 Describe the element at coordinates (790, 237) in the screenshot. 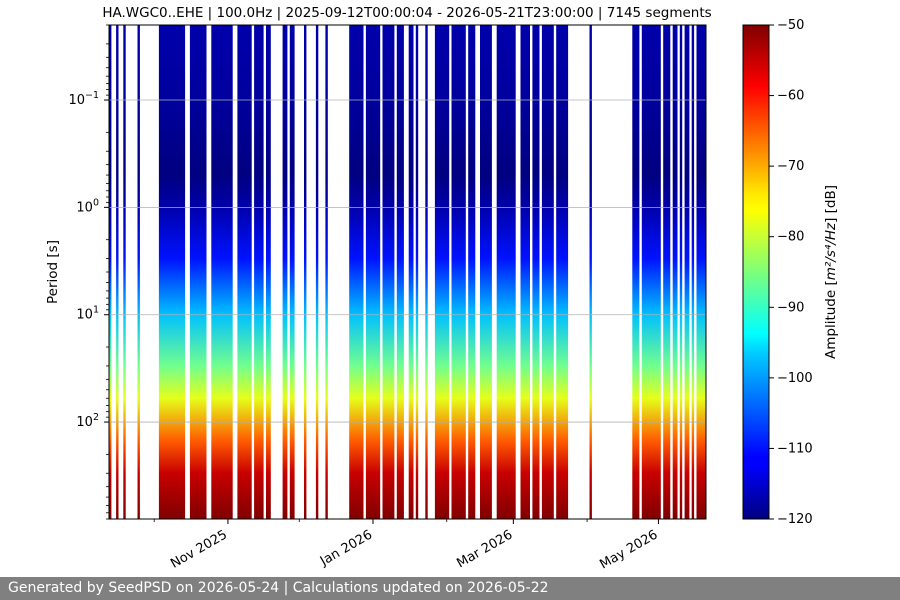

I see `colorbar-tick-label-3: −80` at that location.